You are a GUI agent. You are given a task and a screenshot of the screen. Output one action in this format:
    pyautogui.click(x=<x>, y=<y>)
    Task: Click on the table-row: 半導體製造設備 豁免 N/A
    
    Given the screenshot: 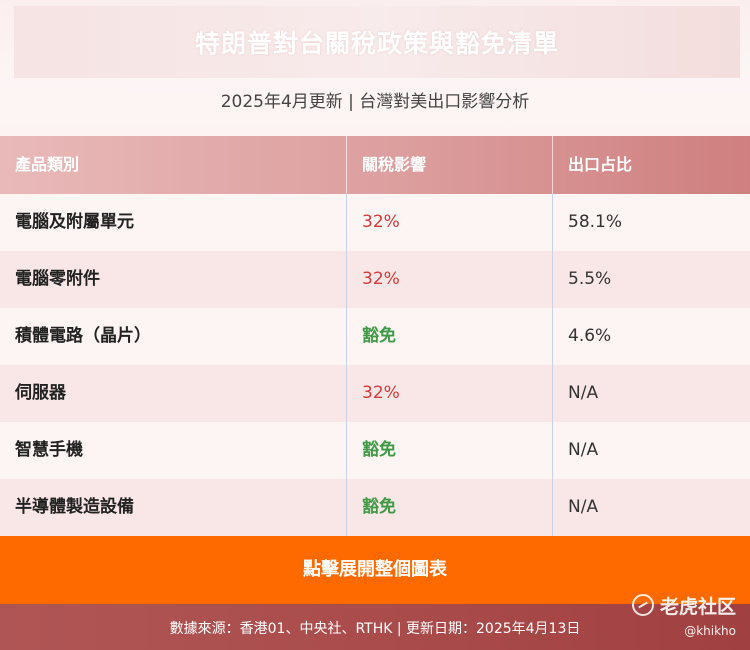 What is the action you would take?
    pyautogui.click(x=375, y=507)
    